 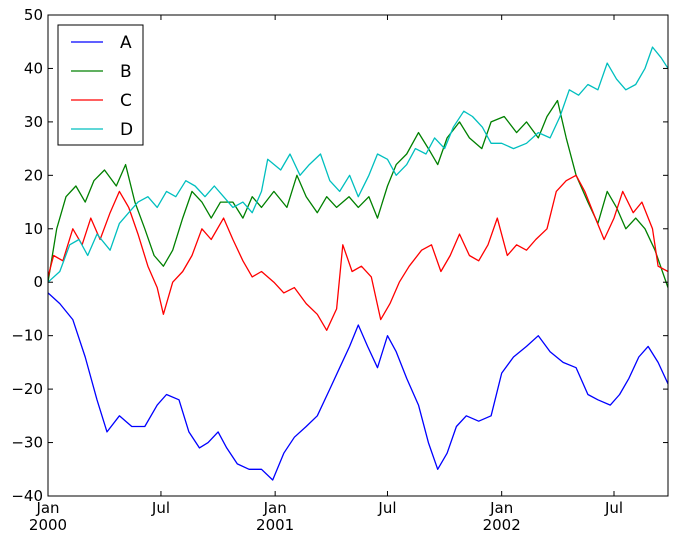 What do you see at coordinates (126, 130) in the screenshot?
I see `legend-label-d: D` at bounding box center [126, 130].